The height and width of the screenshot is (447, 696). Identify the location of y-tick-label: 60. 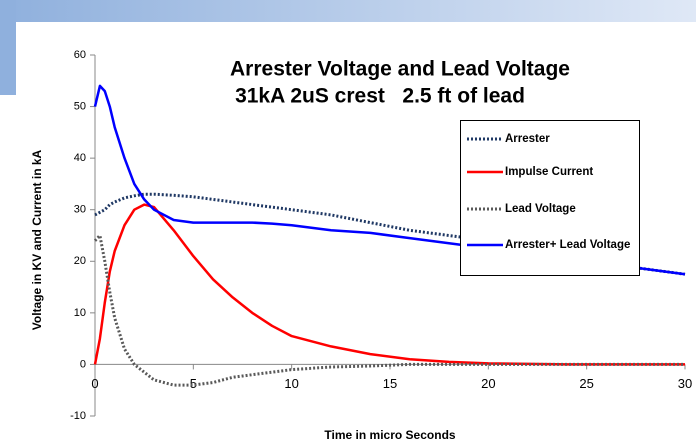
(80, 55).